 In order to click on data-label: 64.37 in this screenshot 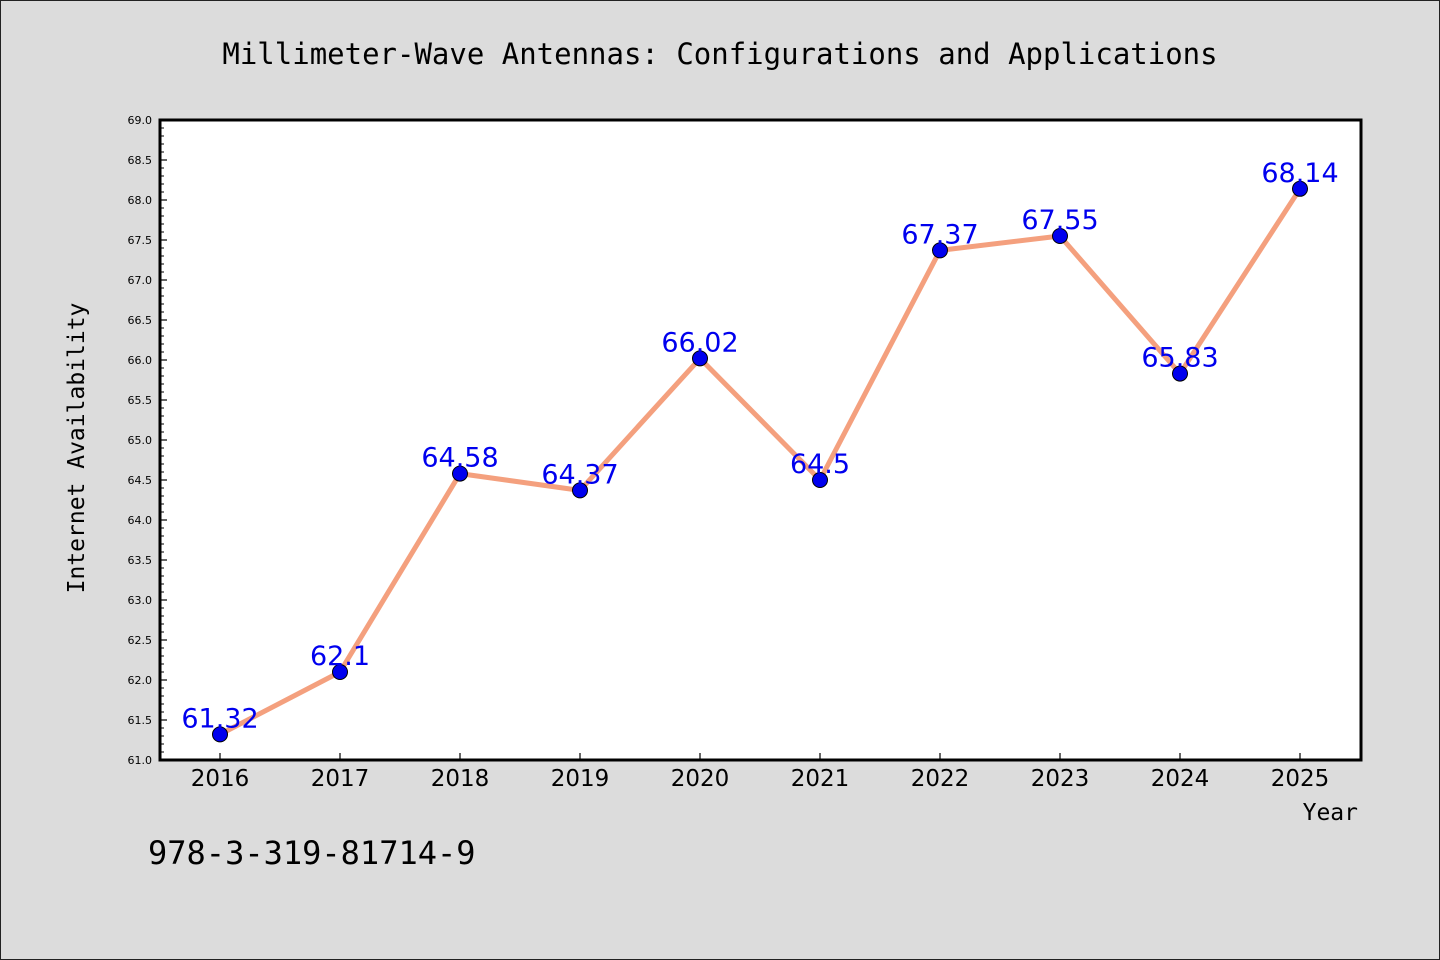, I will do `click(579, 474)`.